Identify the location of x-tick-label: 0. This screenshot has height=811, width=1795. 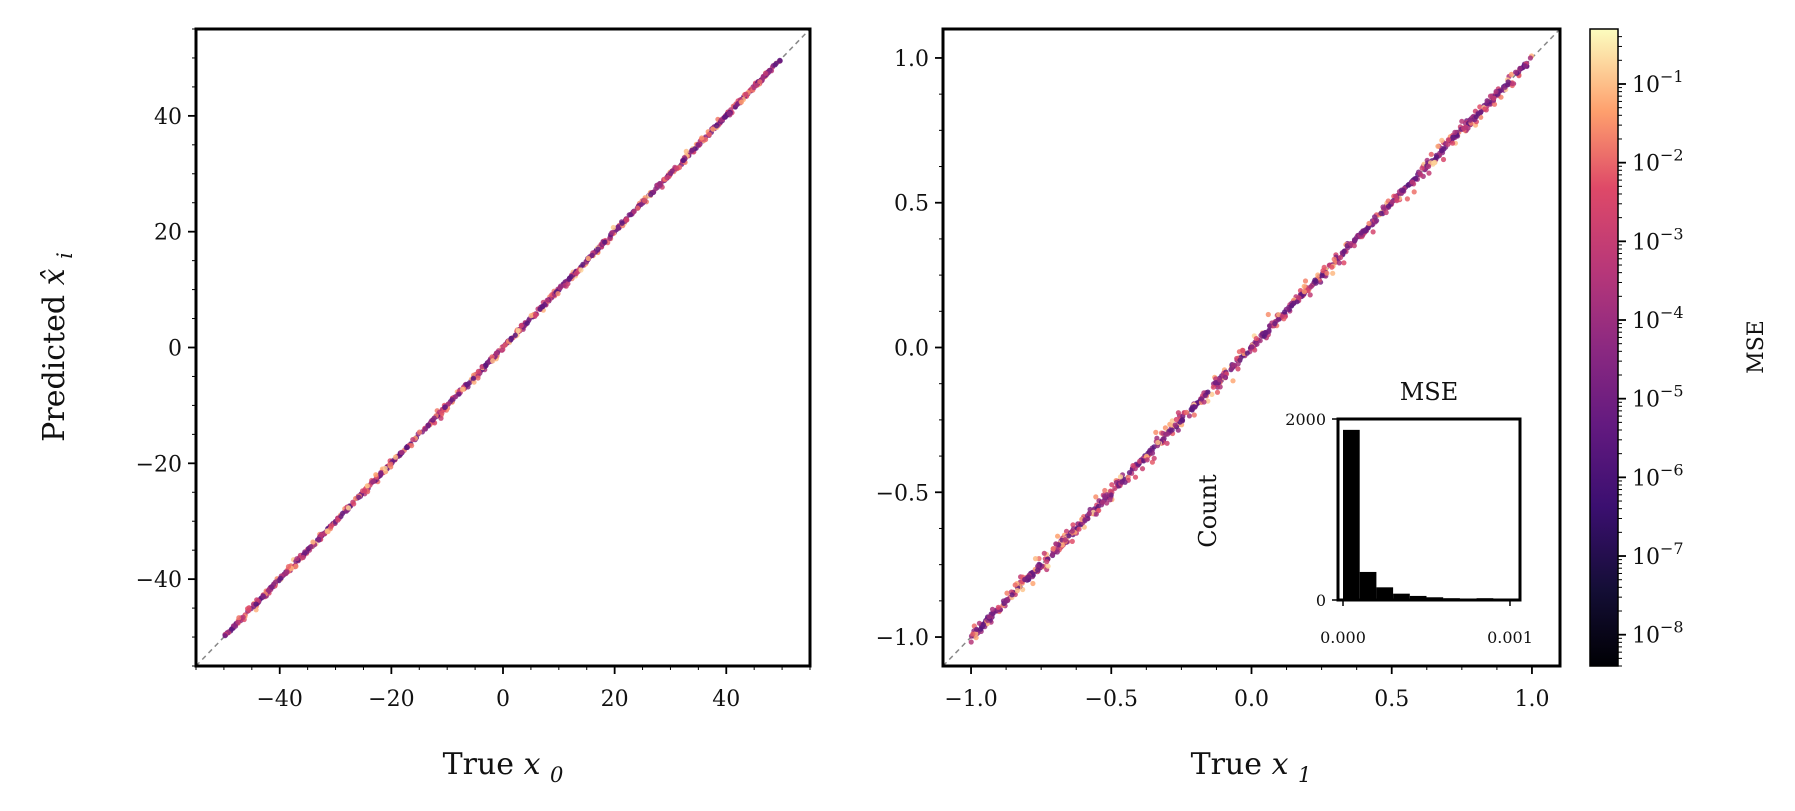
(503, 699).